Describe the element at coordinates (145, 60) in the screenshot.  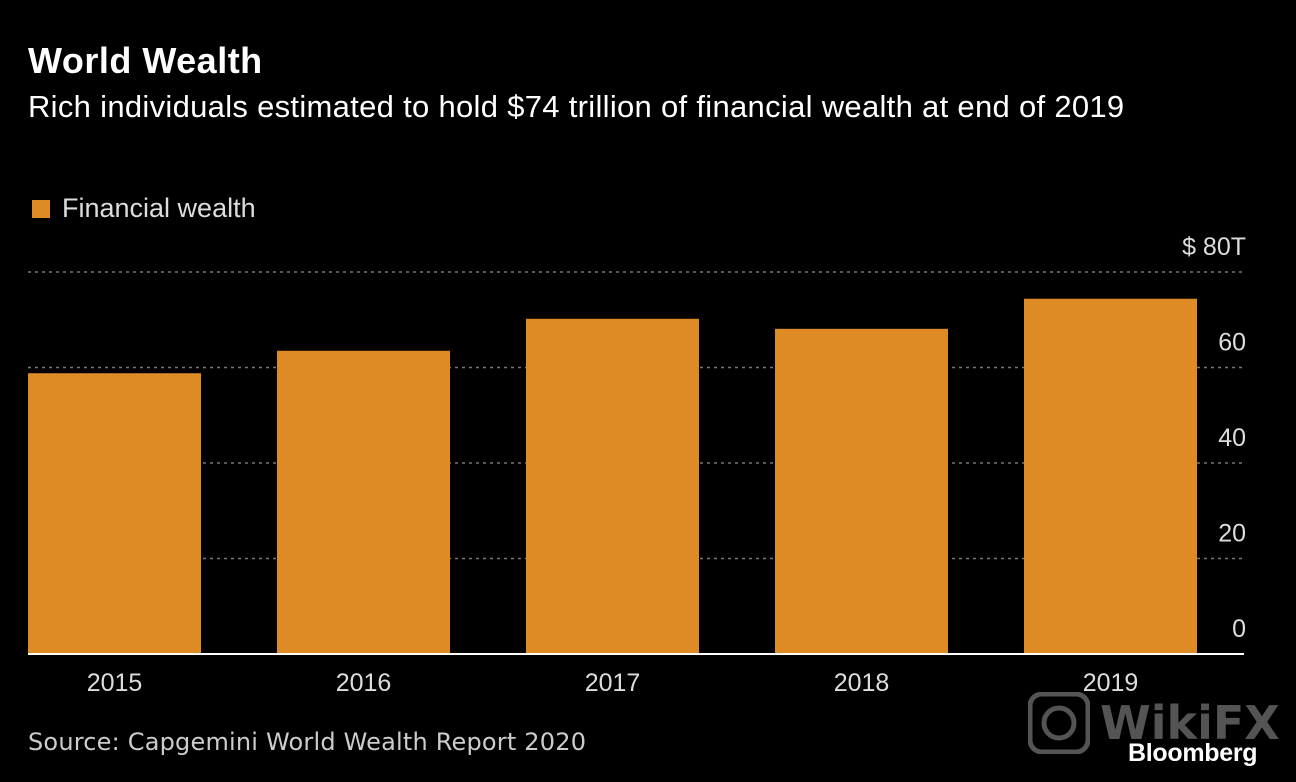
I see `chart-title: World Wealth` at that location.